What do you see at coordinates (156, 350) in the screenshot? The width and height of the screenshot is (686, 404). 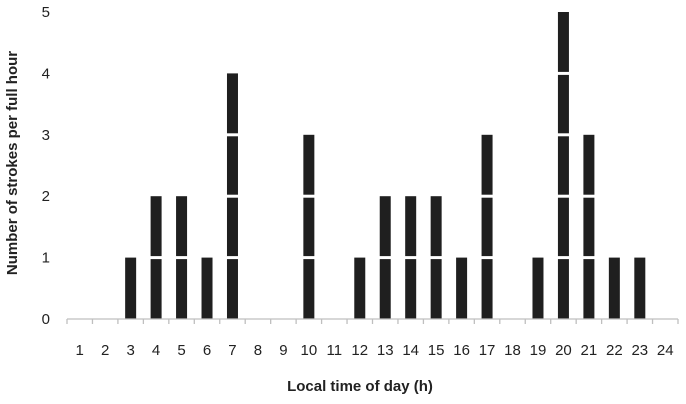 I see `x-tick-label: 4` at bounding box center [156, 350].